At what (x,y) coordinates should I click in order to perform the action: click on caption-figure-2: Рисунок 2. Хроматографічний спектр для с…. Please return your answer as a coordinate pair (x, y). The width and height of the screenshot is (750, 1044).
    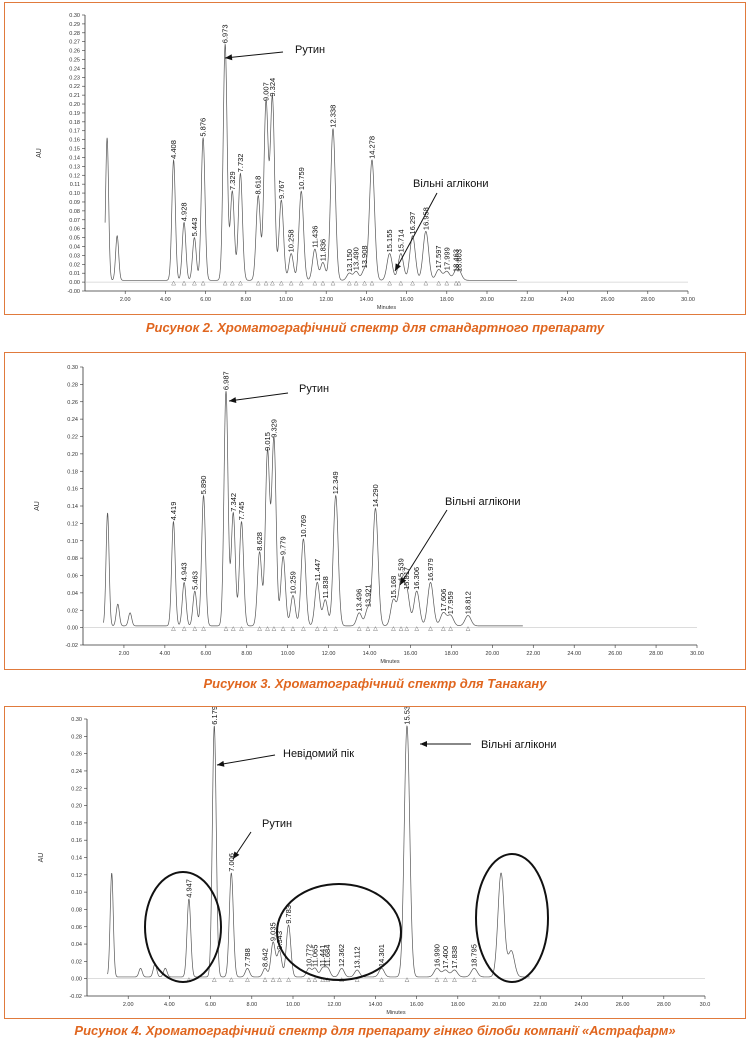
    Looking at the image, I should click on (375, 327).